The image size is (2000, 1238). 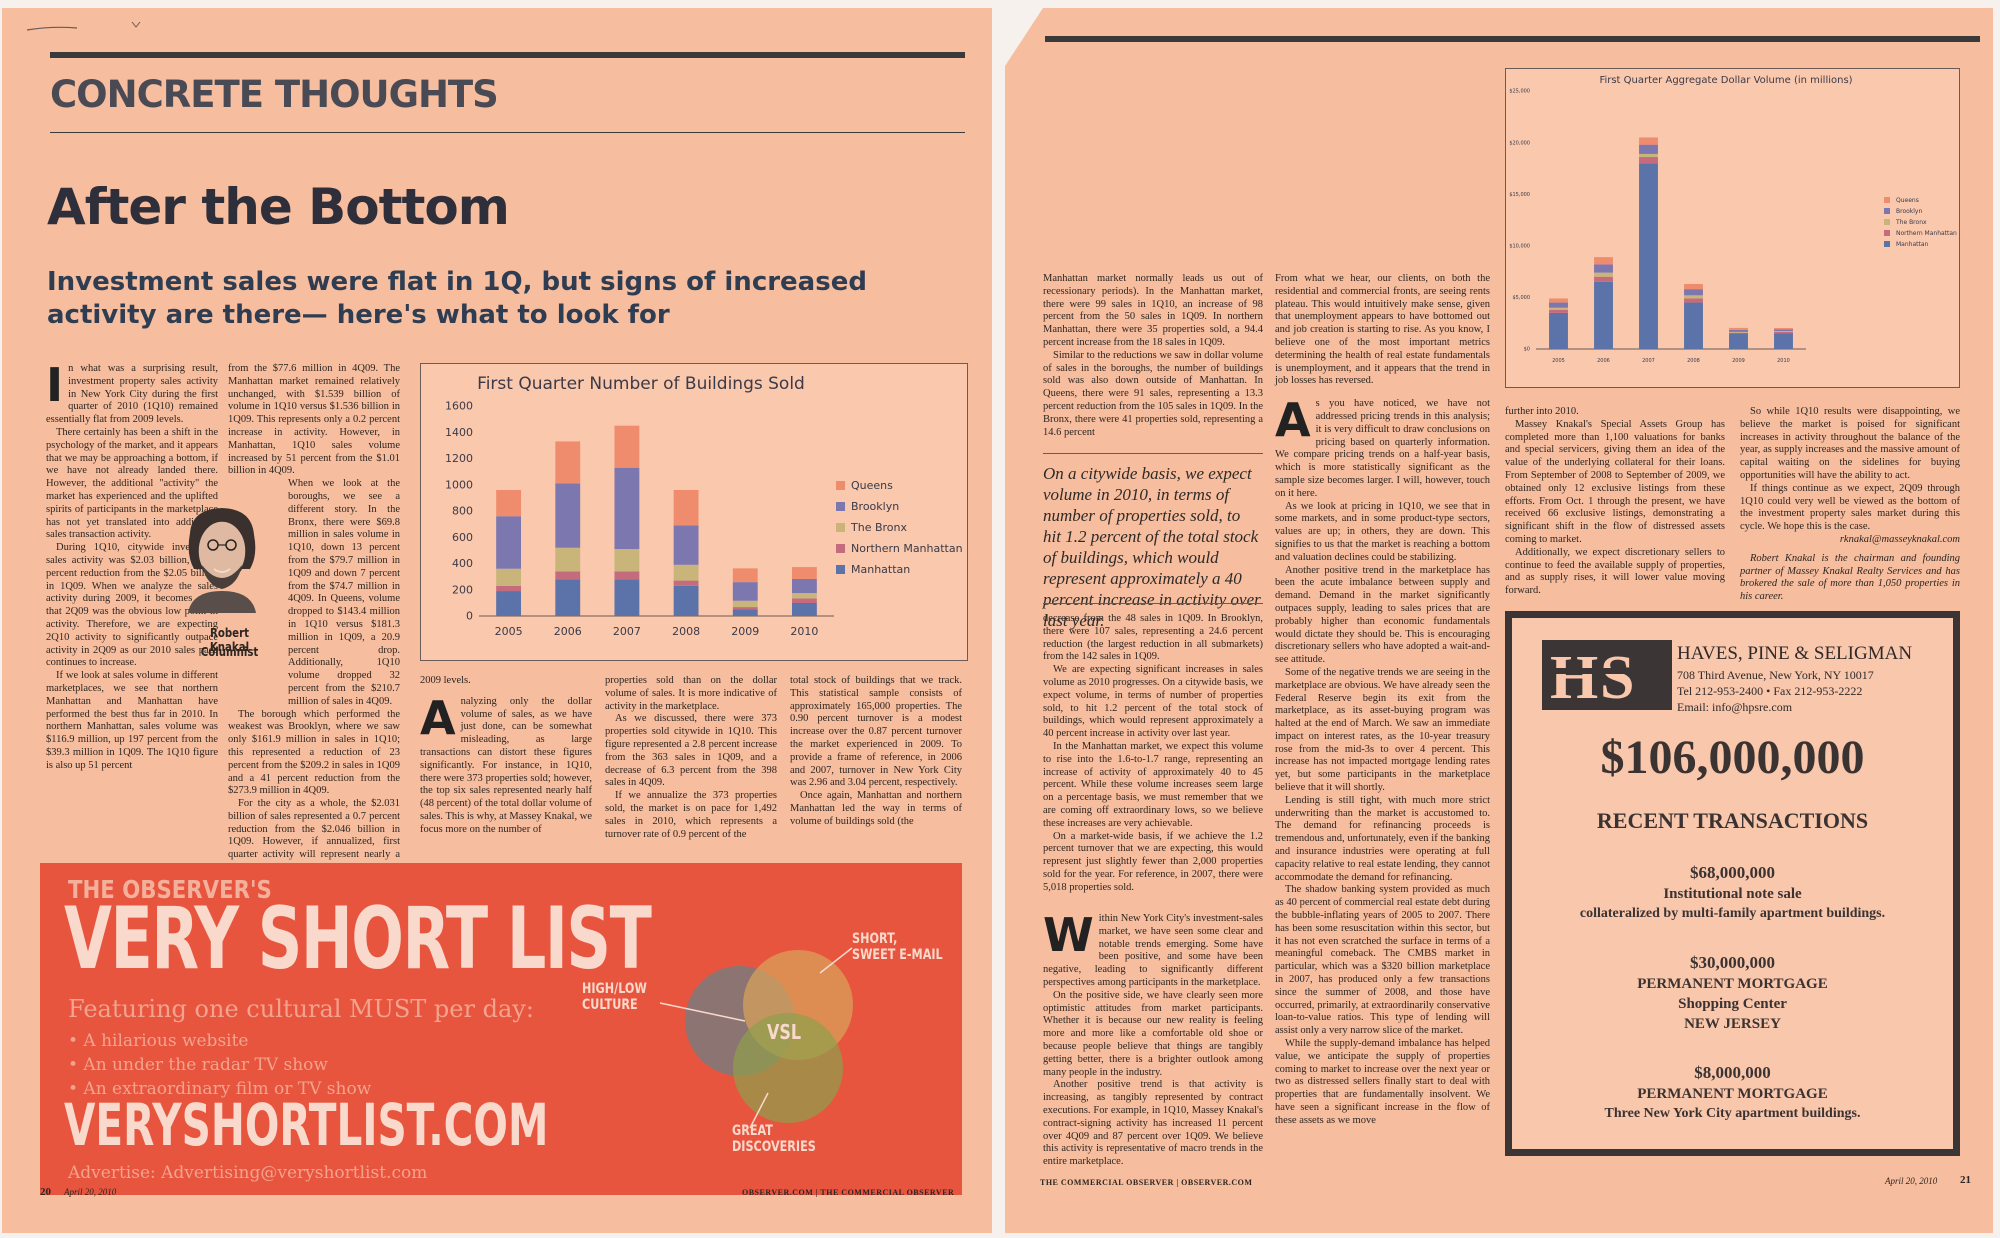 What do you see at coordinates (1519, 246) in the screenshot?
I see `y-tick-label: $10,000` at bounding box center [1519, 246].